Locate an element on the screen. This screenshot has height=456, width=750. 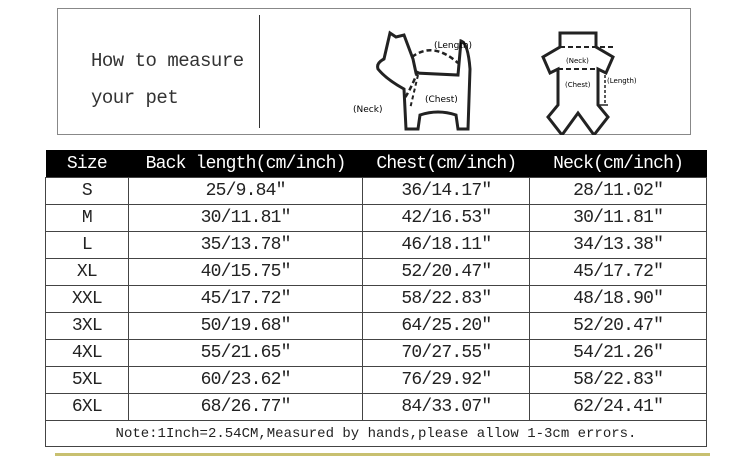
cell-size: XXL is located at coordinates (87, 299).